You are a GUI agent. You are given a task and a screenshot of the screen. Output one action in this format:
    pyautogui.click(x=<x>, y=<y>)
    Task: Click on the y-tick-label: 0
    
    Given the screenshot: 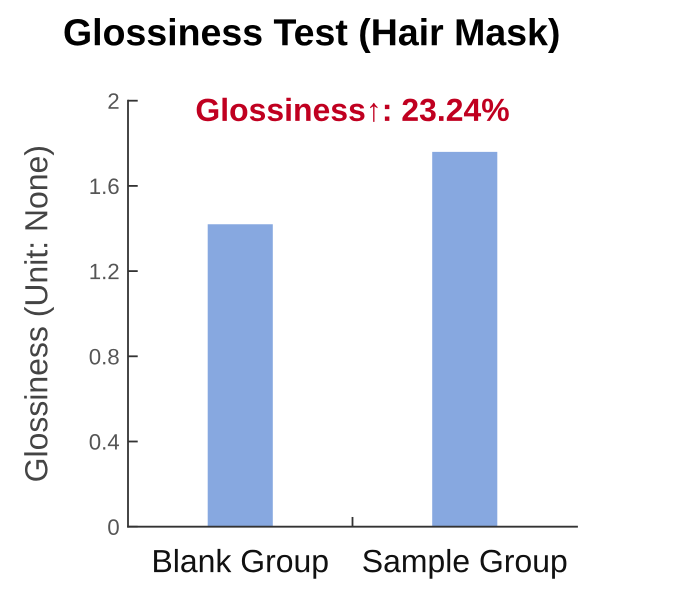 What is the action you would take?
    pyautogui.click(x=113, y=527)
    